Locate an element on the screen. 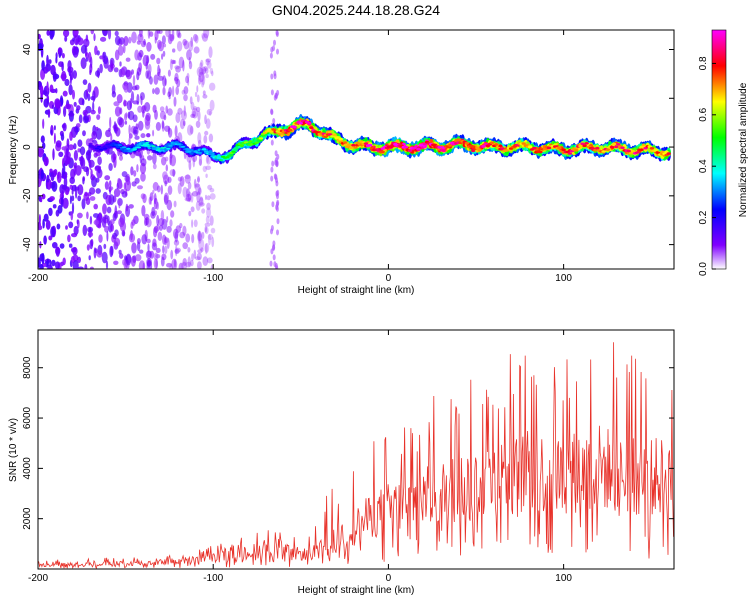  snr-ytick-label: 8000 is located at coordinates (27, 367).